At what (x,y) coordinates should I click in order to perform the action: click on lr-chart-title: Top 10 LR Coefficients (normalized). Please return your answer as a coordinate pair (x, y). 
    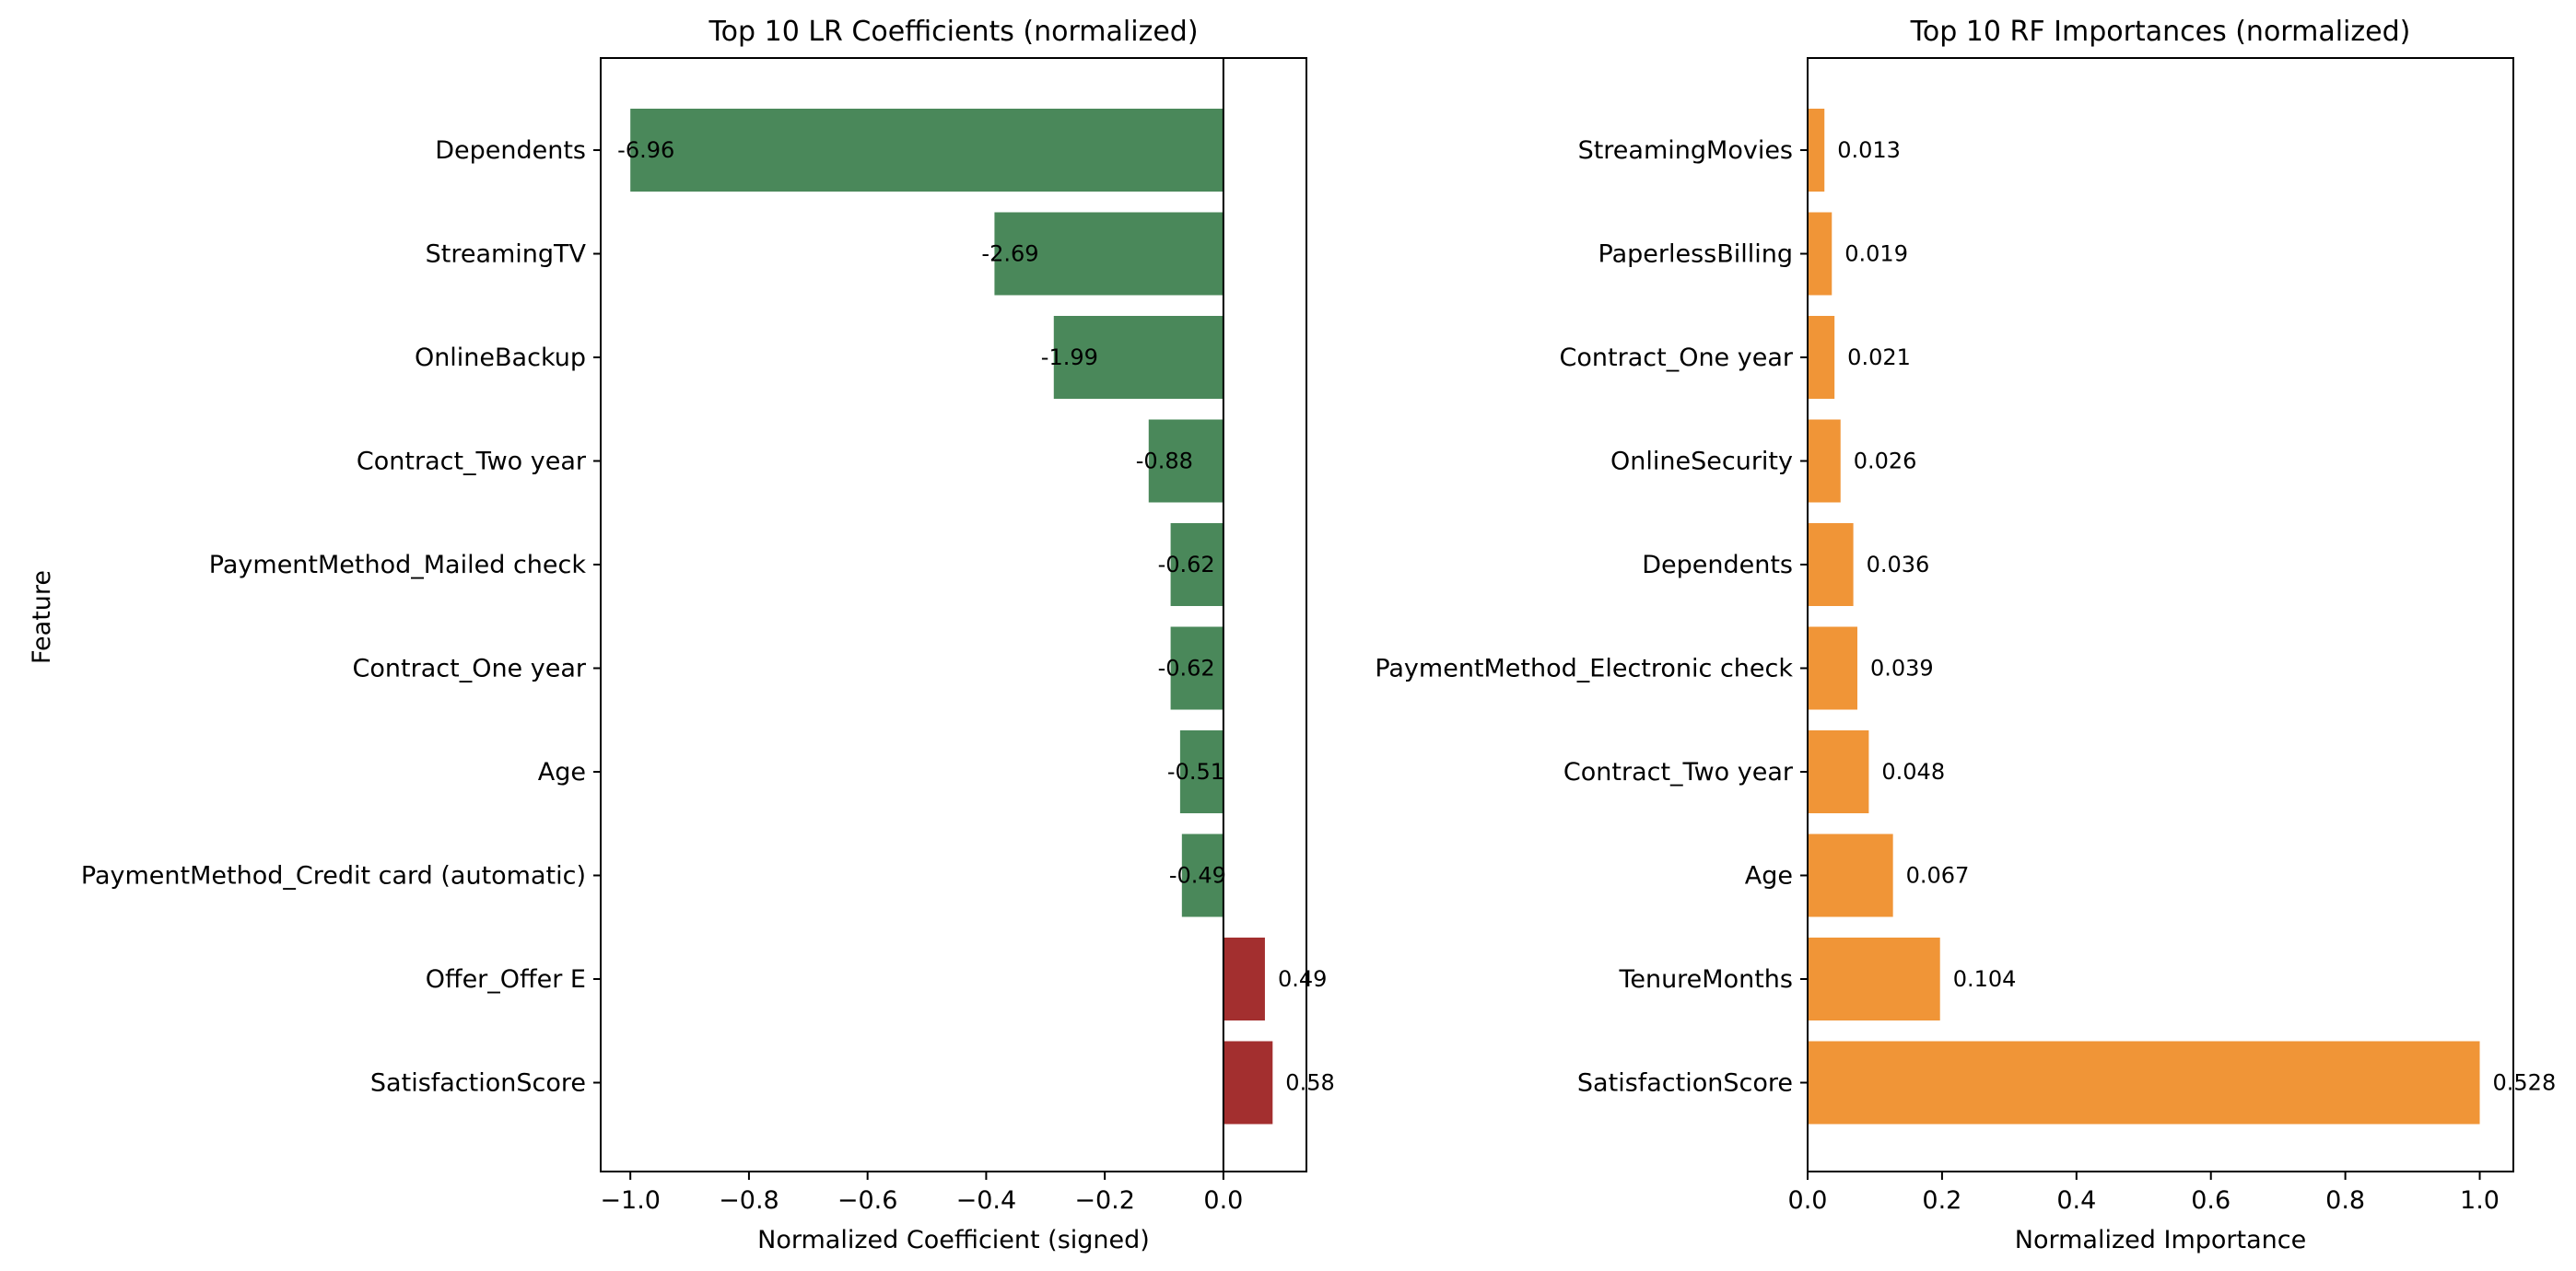
    Looking at the image, I should click on (953, 32).